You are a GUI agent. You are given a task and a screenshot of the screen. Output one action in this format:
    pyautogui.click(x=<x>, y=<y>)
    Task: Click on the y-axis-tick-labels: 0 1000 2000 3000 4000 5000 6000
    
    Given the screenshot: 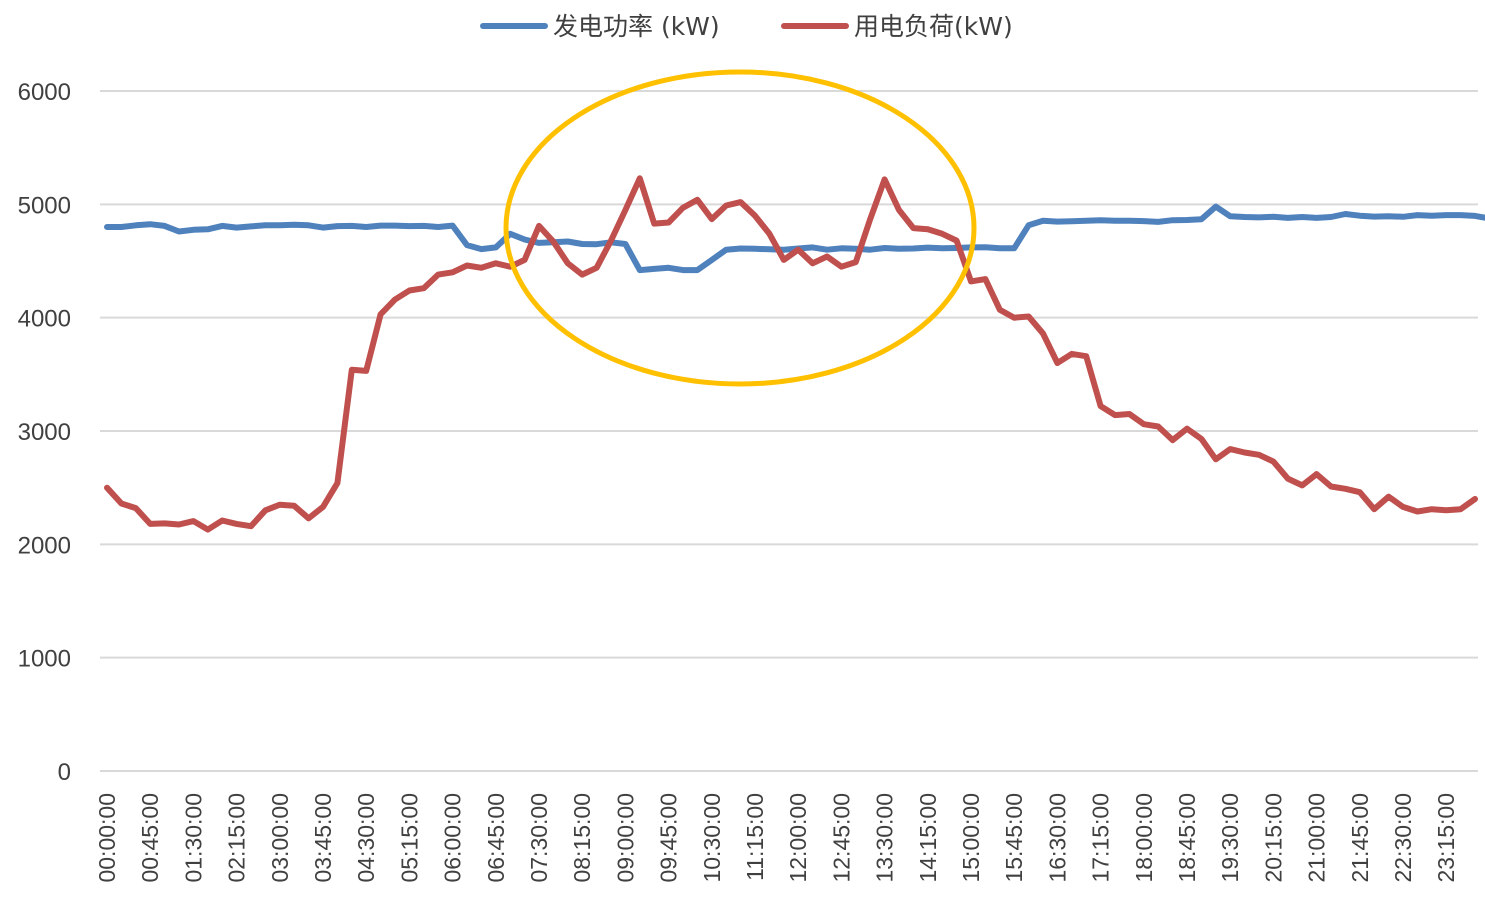 What is the action you would take?
    pyautogui.click(x=44, y=432)
    